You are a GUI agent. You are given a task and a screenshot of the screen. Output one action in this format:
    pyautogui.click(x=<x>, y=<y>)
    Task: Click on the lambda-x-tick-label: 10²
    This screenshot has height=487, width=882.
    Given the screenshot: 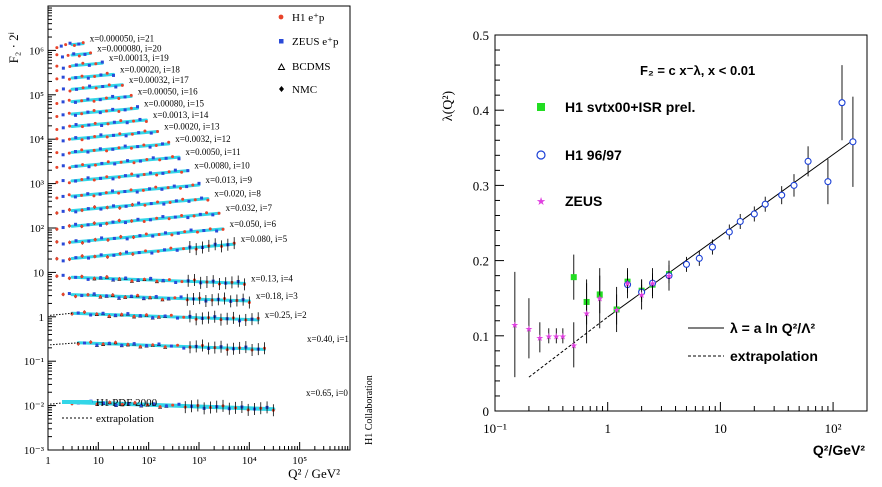 What is the action you would take?
    pyautogui.click(x=833, y=428)
    